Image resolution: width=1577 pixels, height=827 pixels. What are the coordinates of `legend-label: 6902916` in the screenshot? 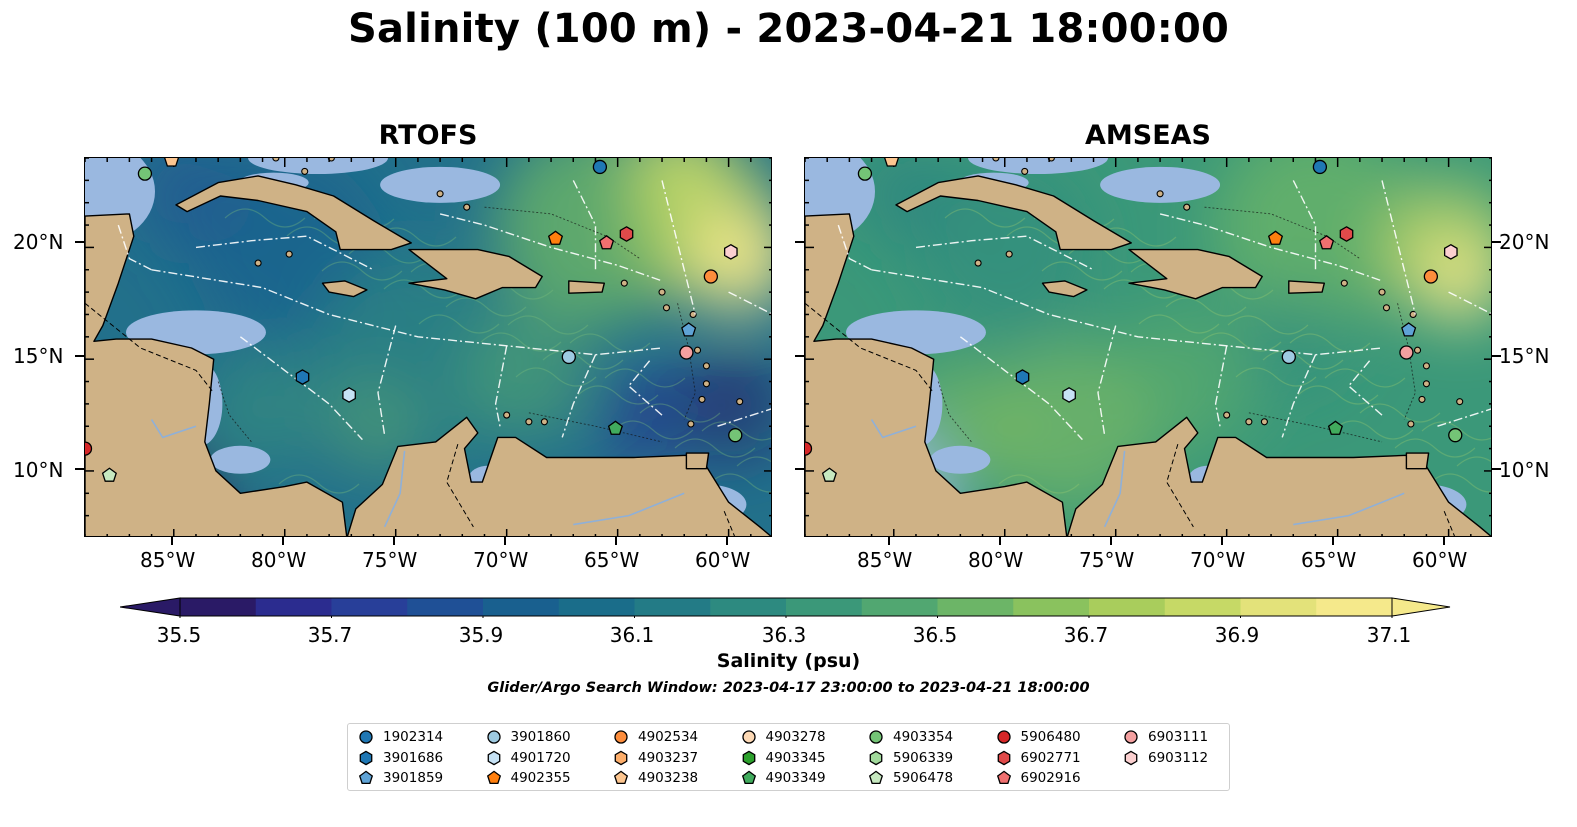 It's located at (1050, 778).